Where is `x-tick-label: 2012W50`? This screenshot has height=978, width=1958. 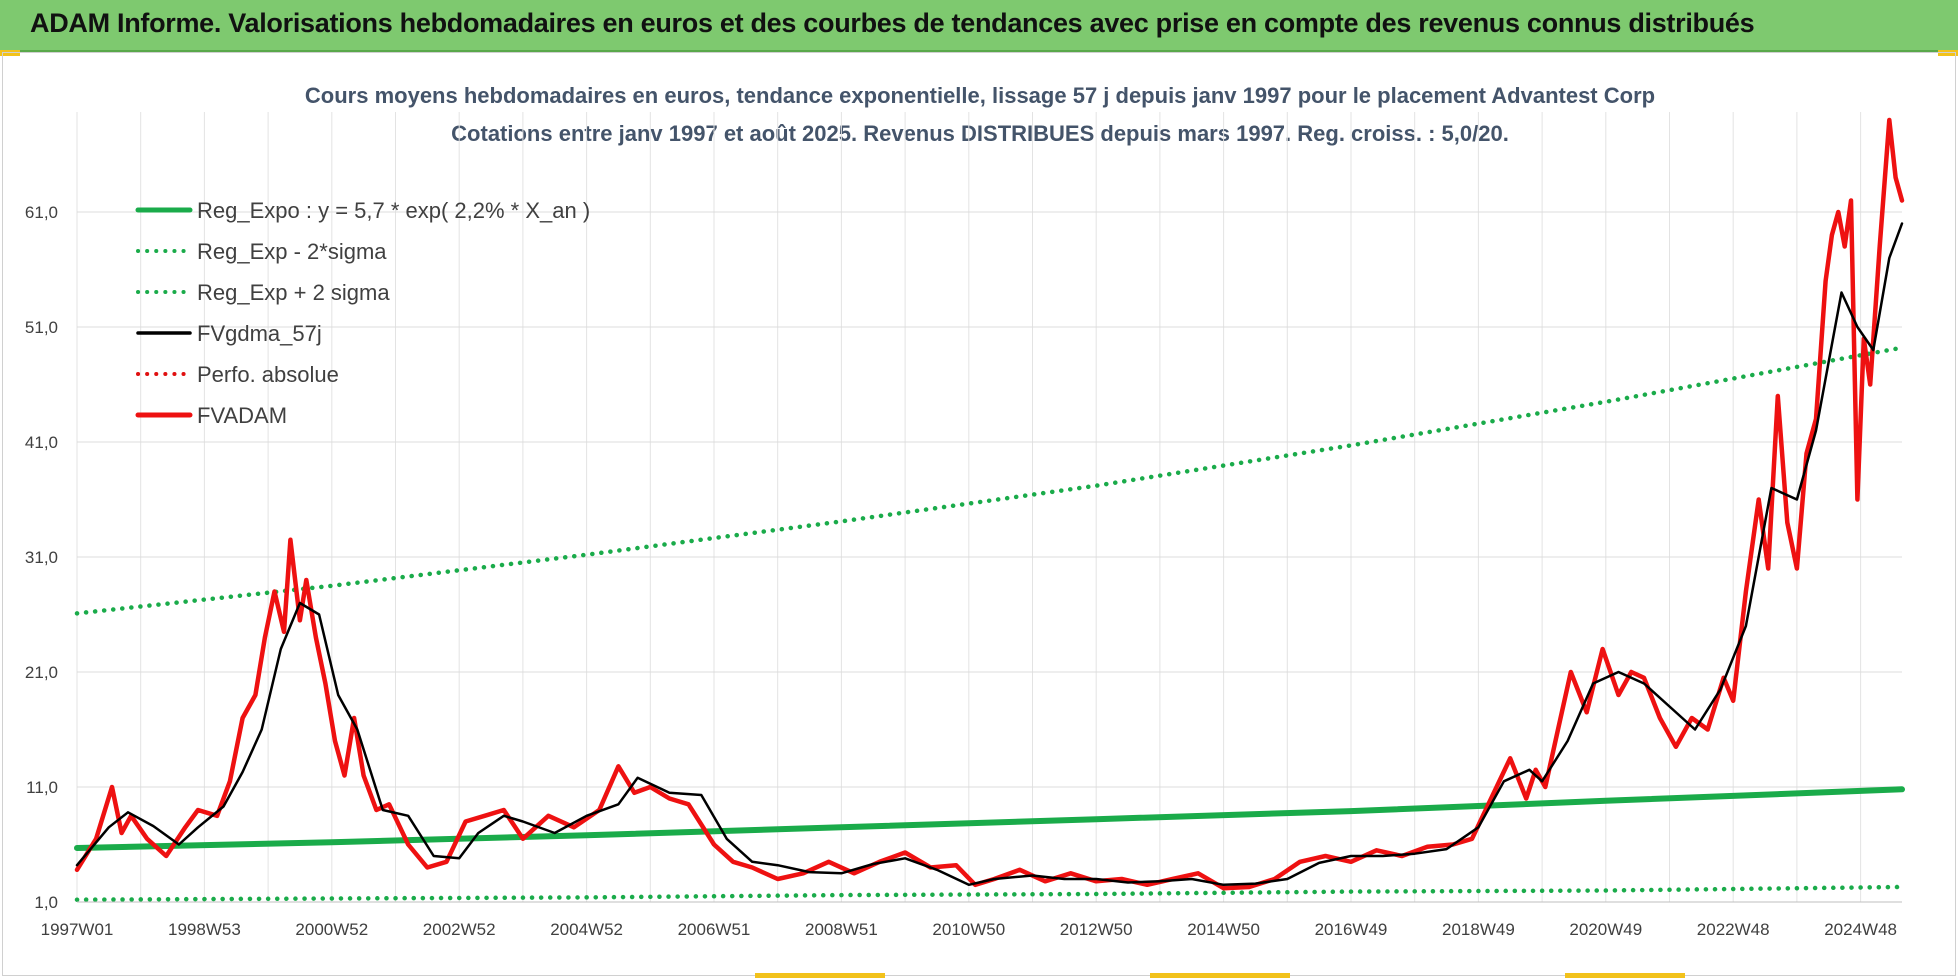
x-tick-label: 2012W50 is located at coordinates (1096, 929).